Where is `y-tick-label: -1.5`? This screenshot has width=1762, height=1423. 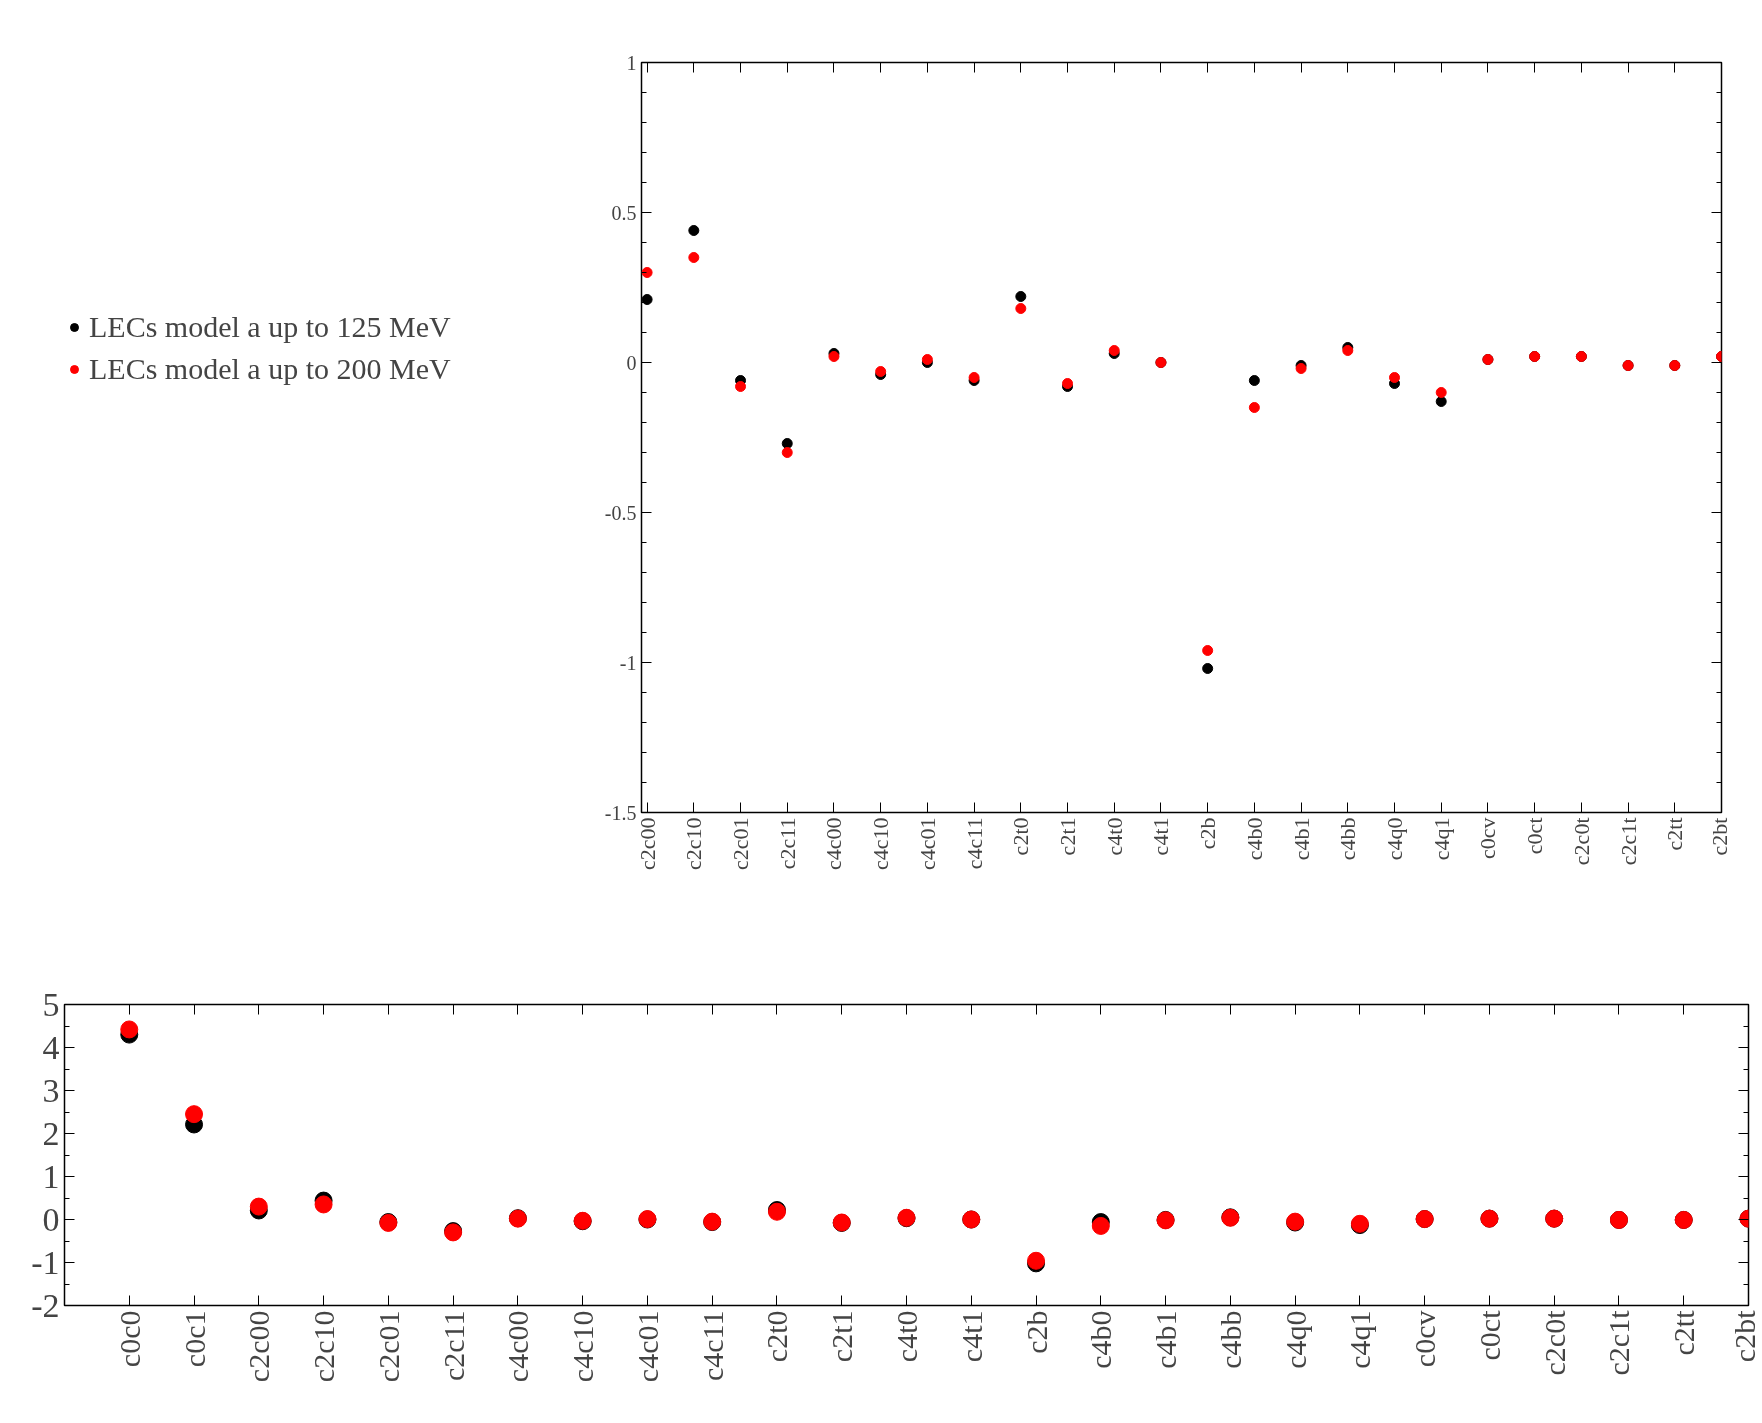 y-tick-label: -1.5 is located at coordinates (620, 812).